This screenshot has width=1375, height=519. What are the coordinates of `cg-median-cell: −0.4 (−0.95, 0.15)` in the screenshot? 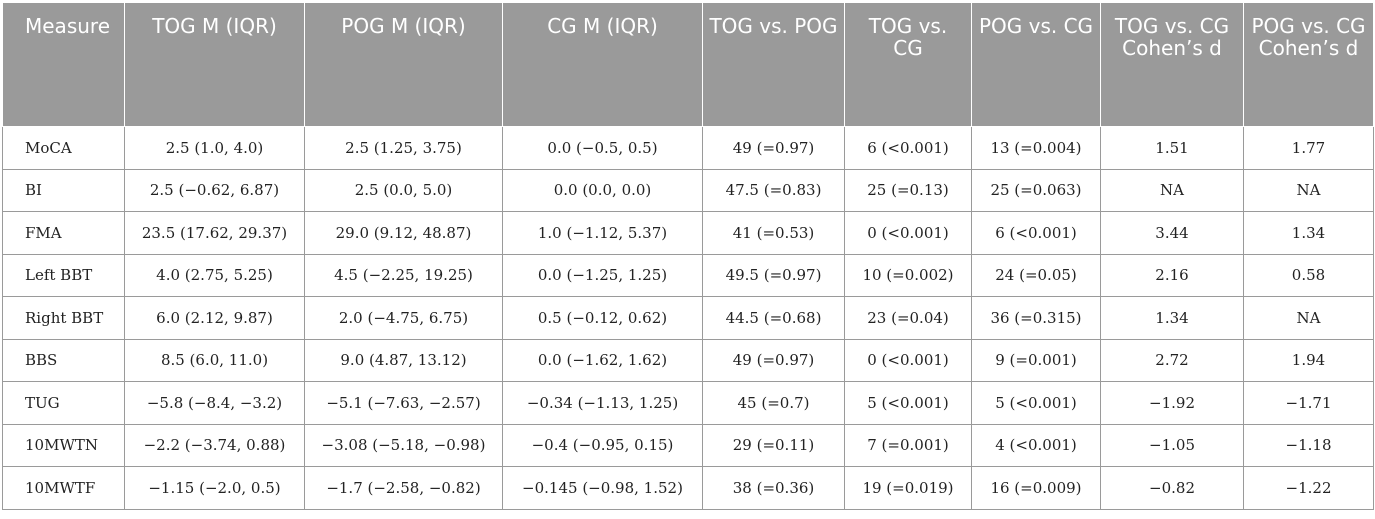 It's located at (602, 445).